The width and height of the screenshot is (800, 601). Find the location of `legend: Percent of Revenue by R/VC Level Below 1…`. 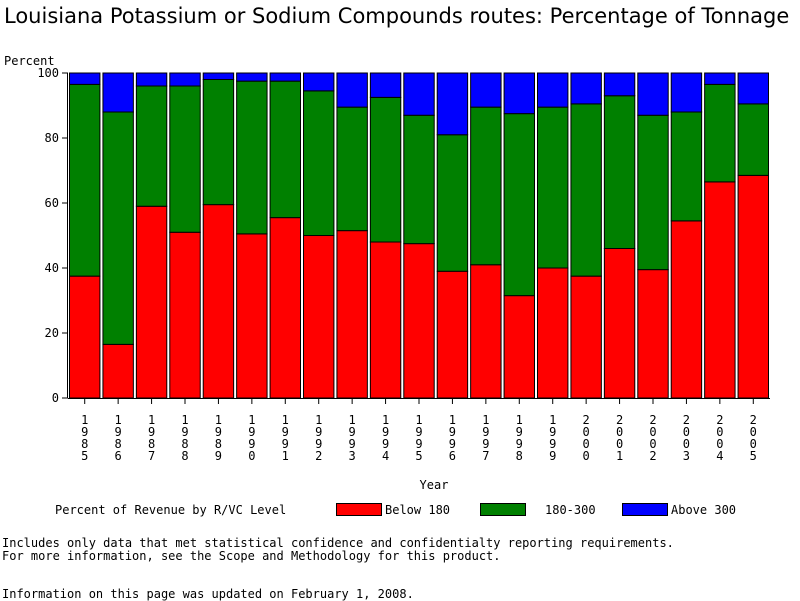

legend: Percent of Revenue by R/VC Level Below 1… is located at coordinates (400, 511).